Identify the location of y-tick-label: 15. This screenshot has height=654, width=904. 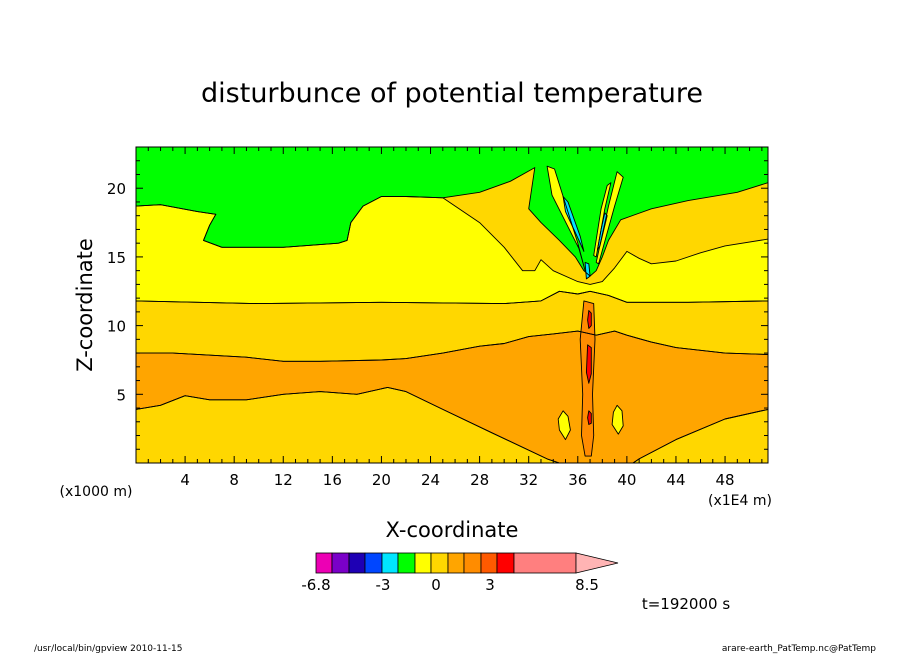
(116, 258).